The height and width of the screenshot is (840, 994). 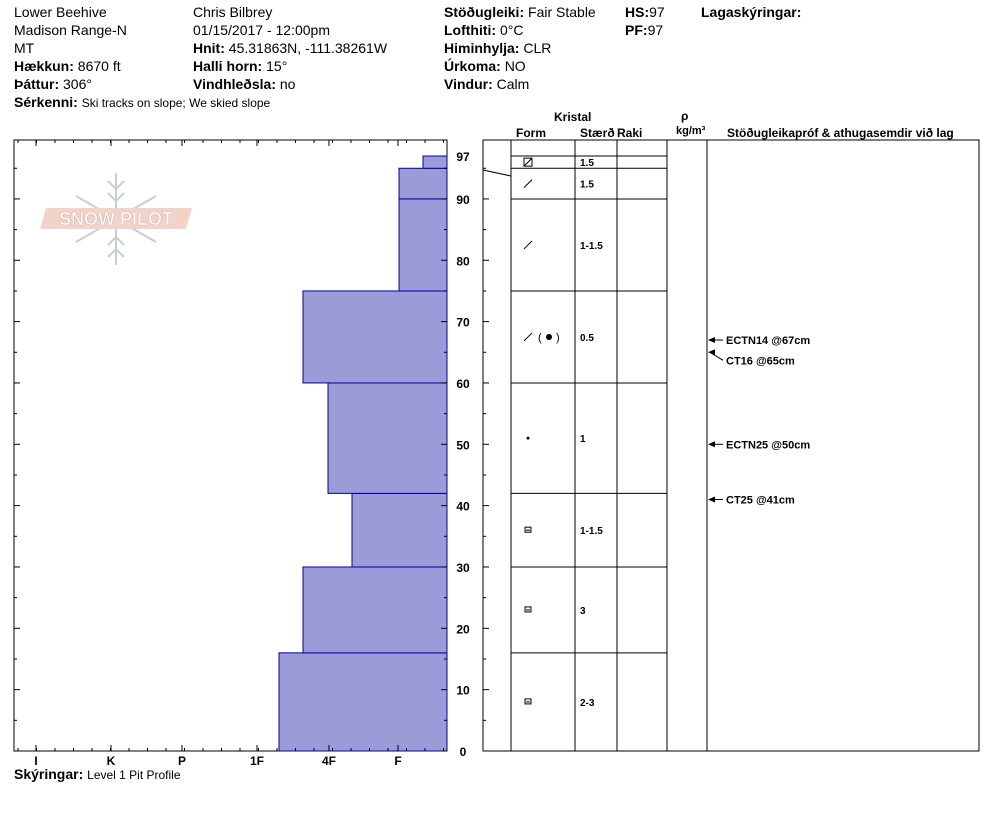 I want to click on stability-test-label: CT25 @41cm, so click(x=760, y=501).